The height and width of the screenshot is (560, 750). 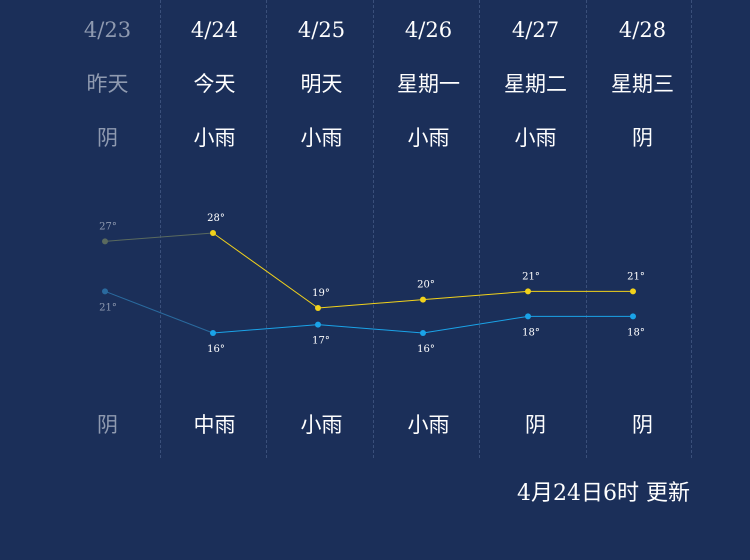 I want to click on day-label: 星期一, so click(x=428, y=84).